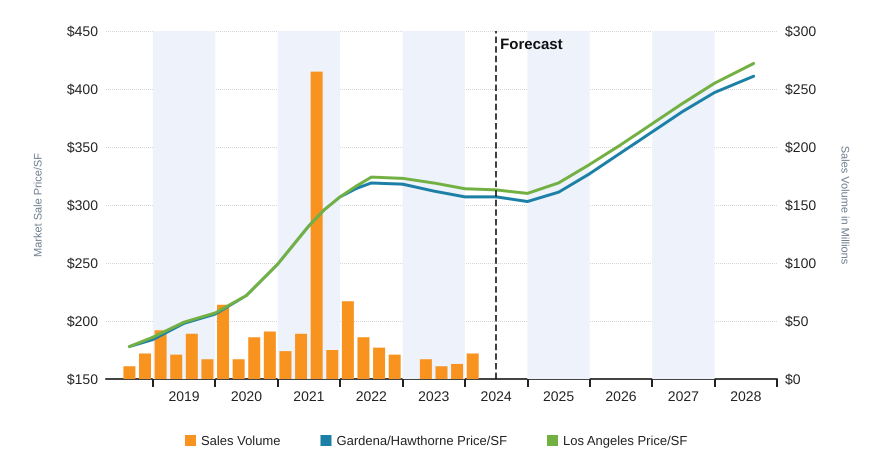 The image size is (873, 462). Describe the element at coordinates (309, 396) in the screenshot. I see `x-tick-label: 2021` at that location.